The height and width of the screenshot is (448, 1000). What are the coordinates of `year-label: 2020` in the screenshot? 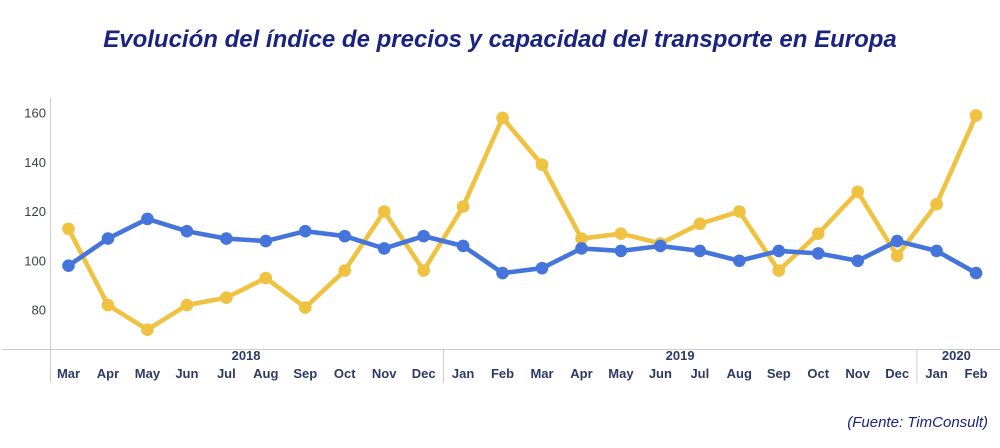 It's located at (956, 355).